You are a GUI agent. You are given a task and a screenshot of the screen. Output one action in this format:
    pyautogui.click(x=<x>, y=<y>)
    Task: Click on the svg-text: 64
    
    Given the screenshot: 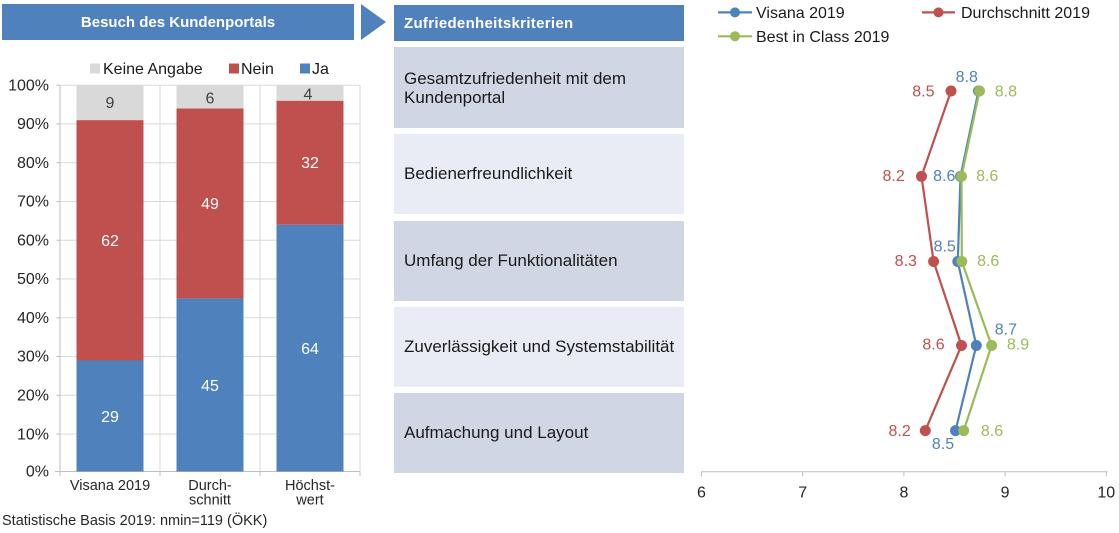 What is the action you would take?
    pyautogui.click(x=310, y=349)
    